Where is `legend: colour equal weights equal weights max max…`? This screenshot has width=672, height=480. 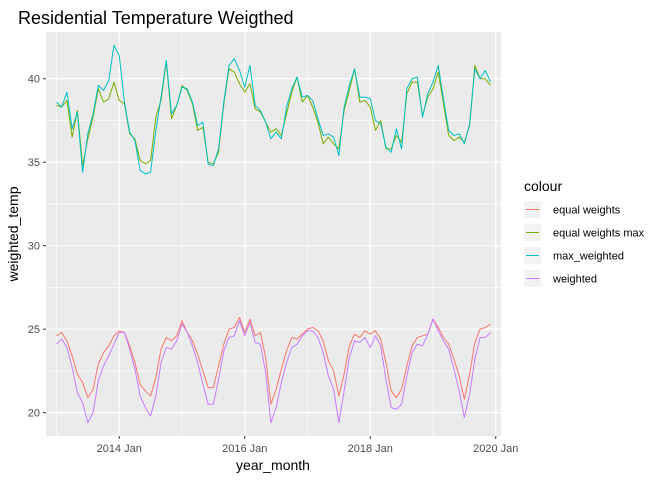
legend: colour equal weights equal weights max max… is located at coordinates (584, 232).